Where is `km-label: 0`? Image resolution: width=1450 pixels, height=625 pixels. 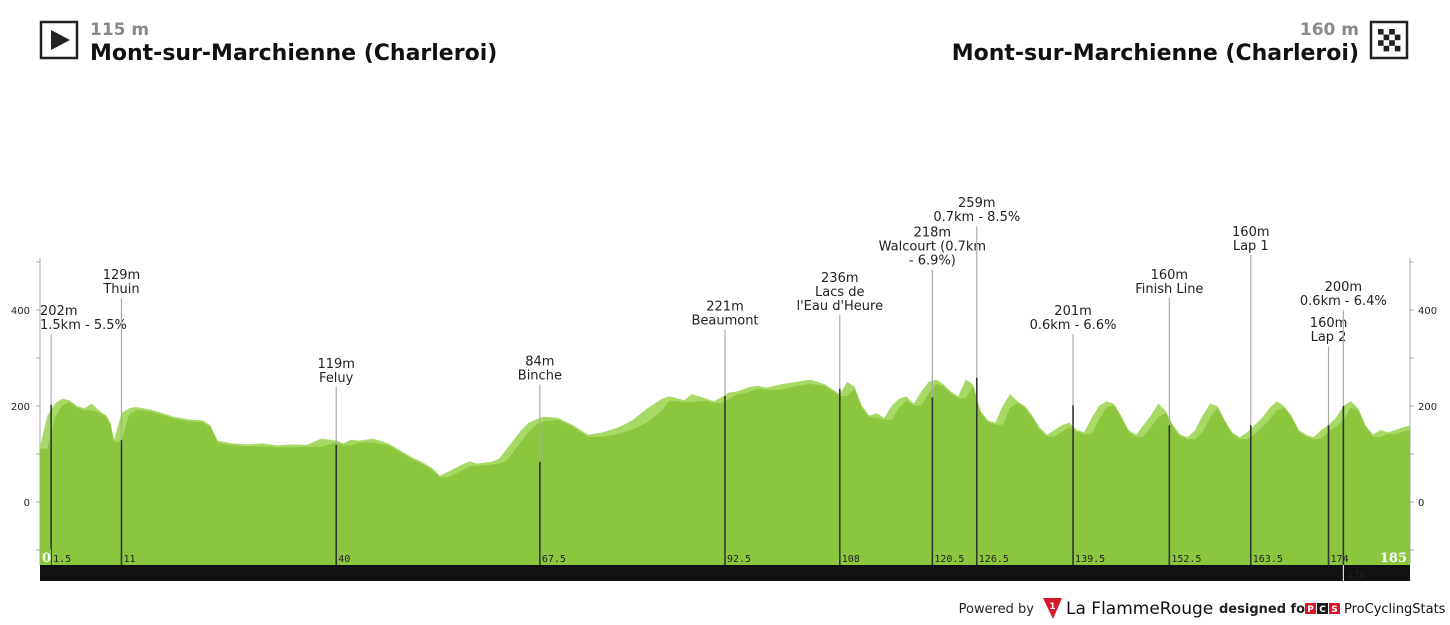 km-label: 0 is located at coordinates (46, 558).